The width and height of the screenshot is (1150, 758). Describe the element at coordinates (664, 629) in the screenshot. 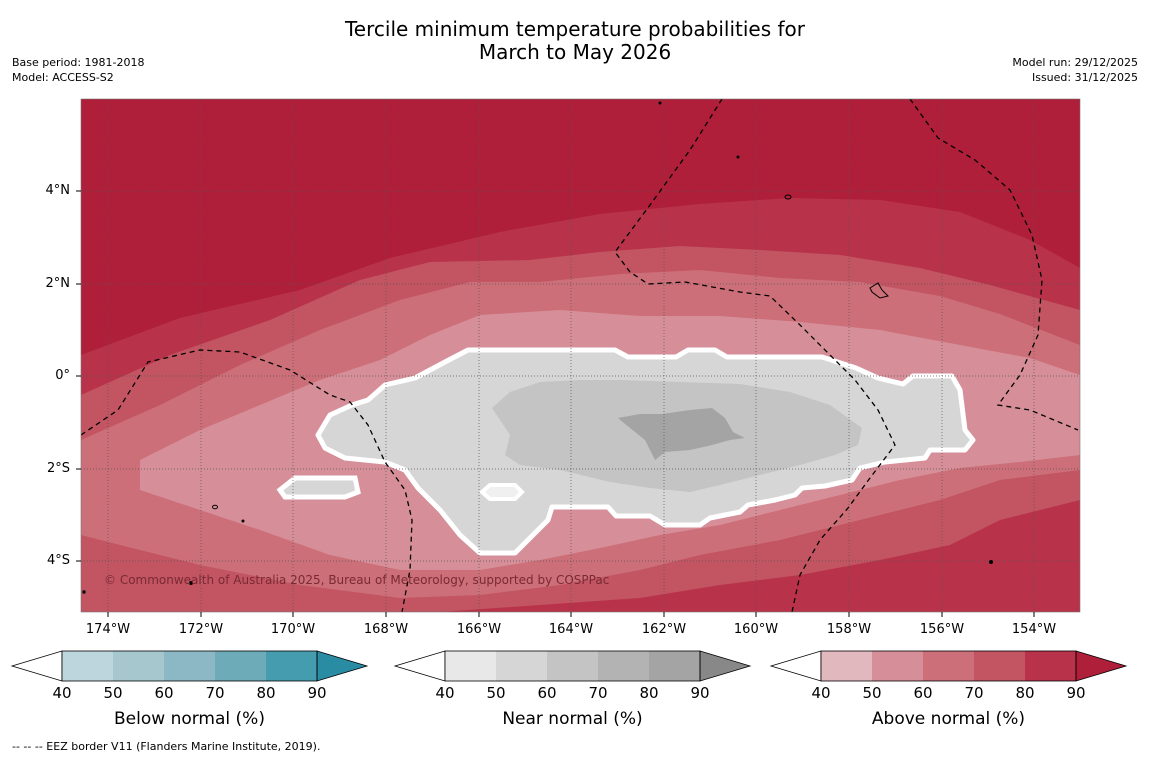

I see `lon-label-162w: 162°W` at that location.